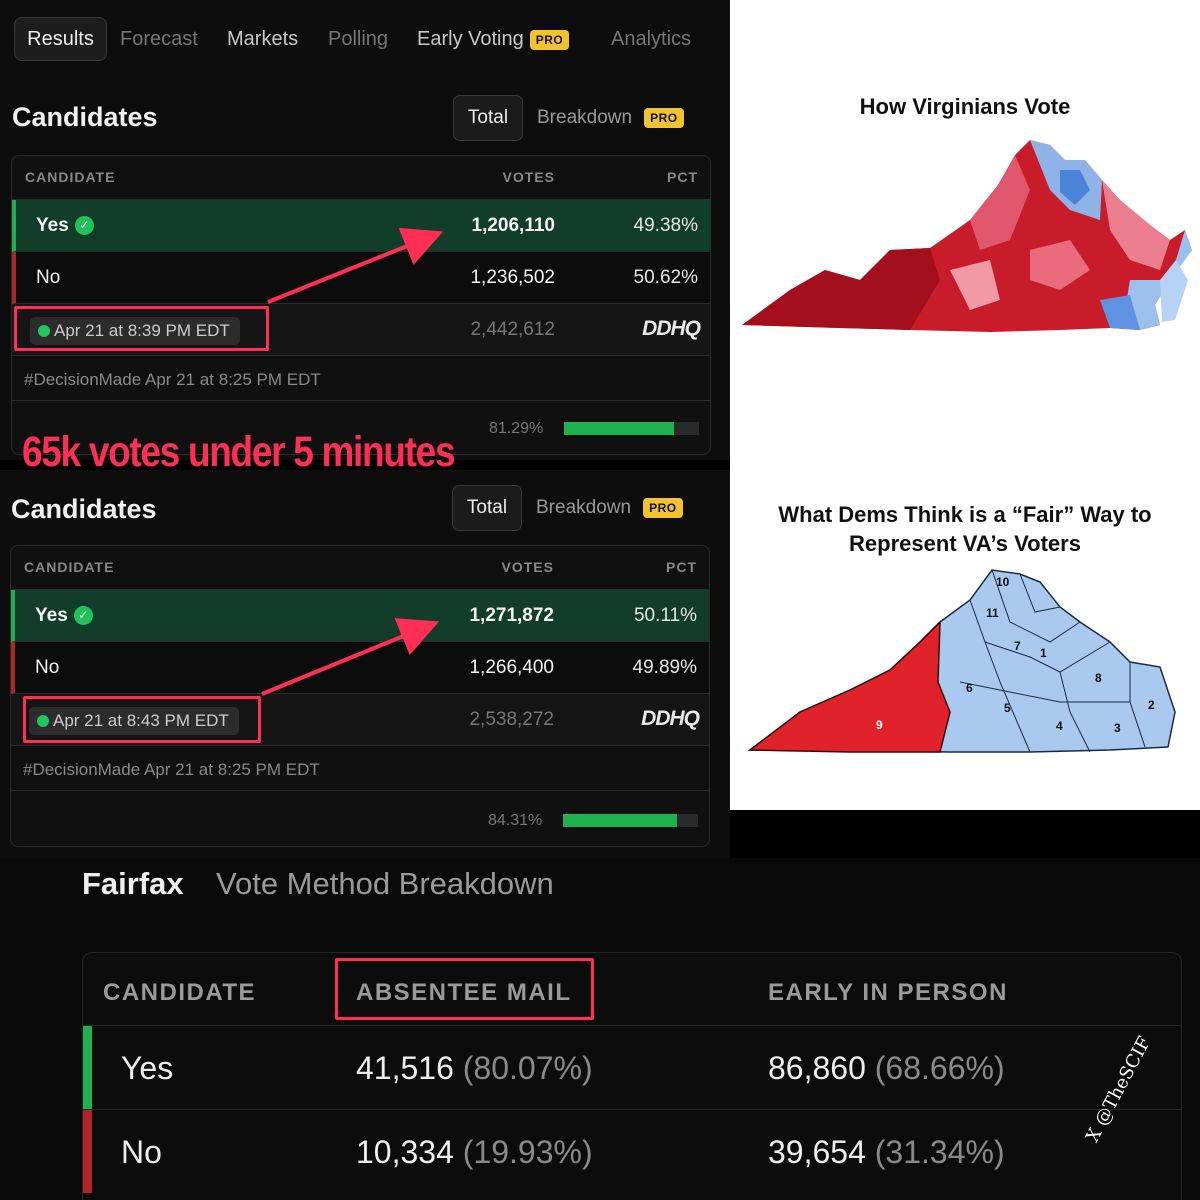 This screenshot has width=1200, height=1200. What do you see at coordinates (671, 328) in the screenshot?
I see `ddhq-logo-icon: DDHQ` at bounding box center [671, 328].